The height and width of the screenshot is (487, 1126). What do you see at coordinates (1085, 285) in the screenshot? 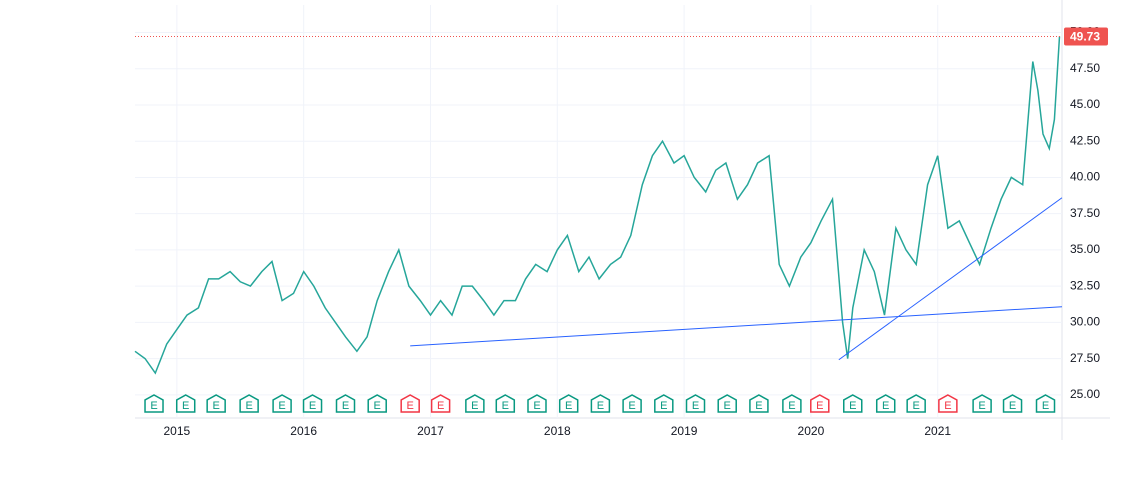
I see `y-tick-label: 32.50` at bounding box center [1085, 285].